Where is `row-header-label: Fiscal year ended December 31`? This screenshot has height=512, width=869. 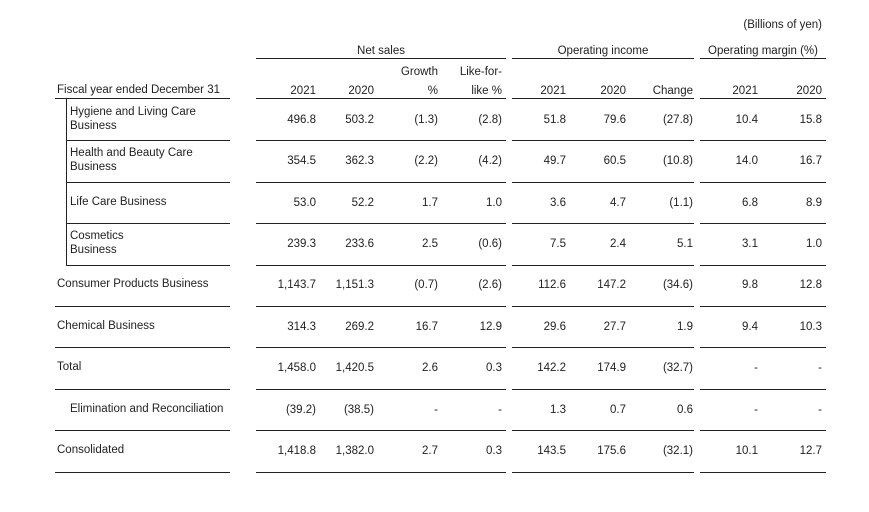
row-header-label: Fiscal year ended December 31 is located at coordinates (138, 90).